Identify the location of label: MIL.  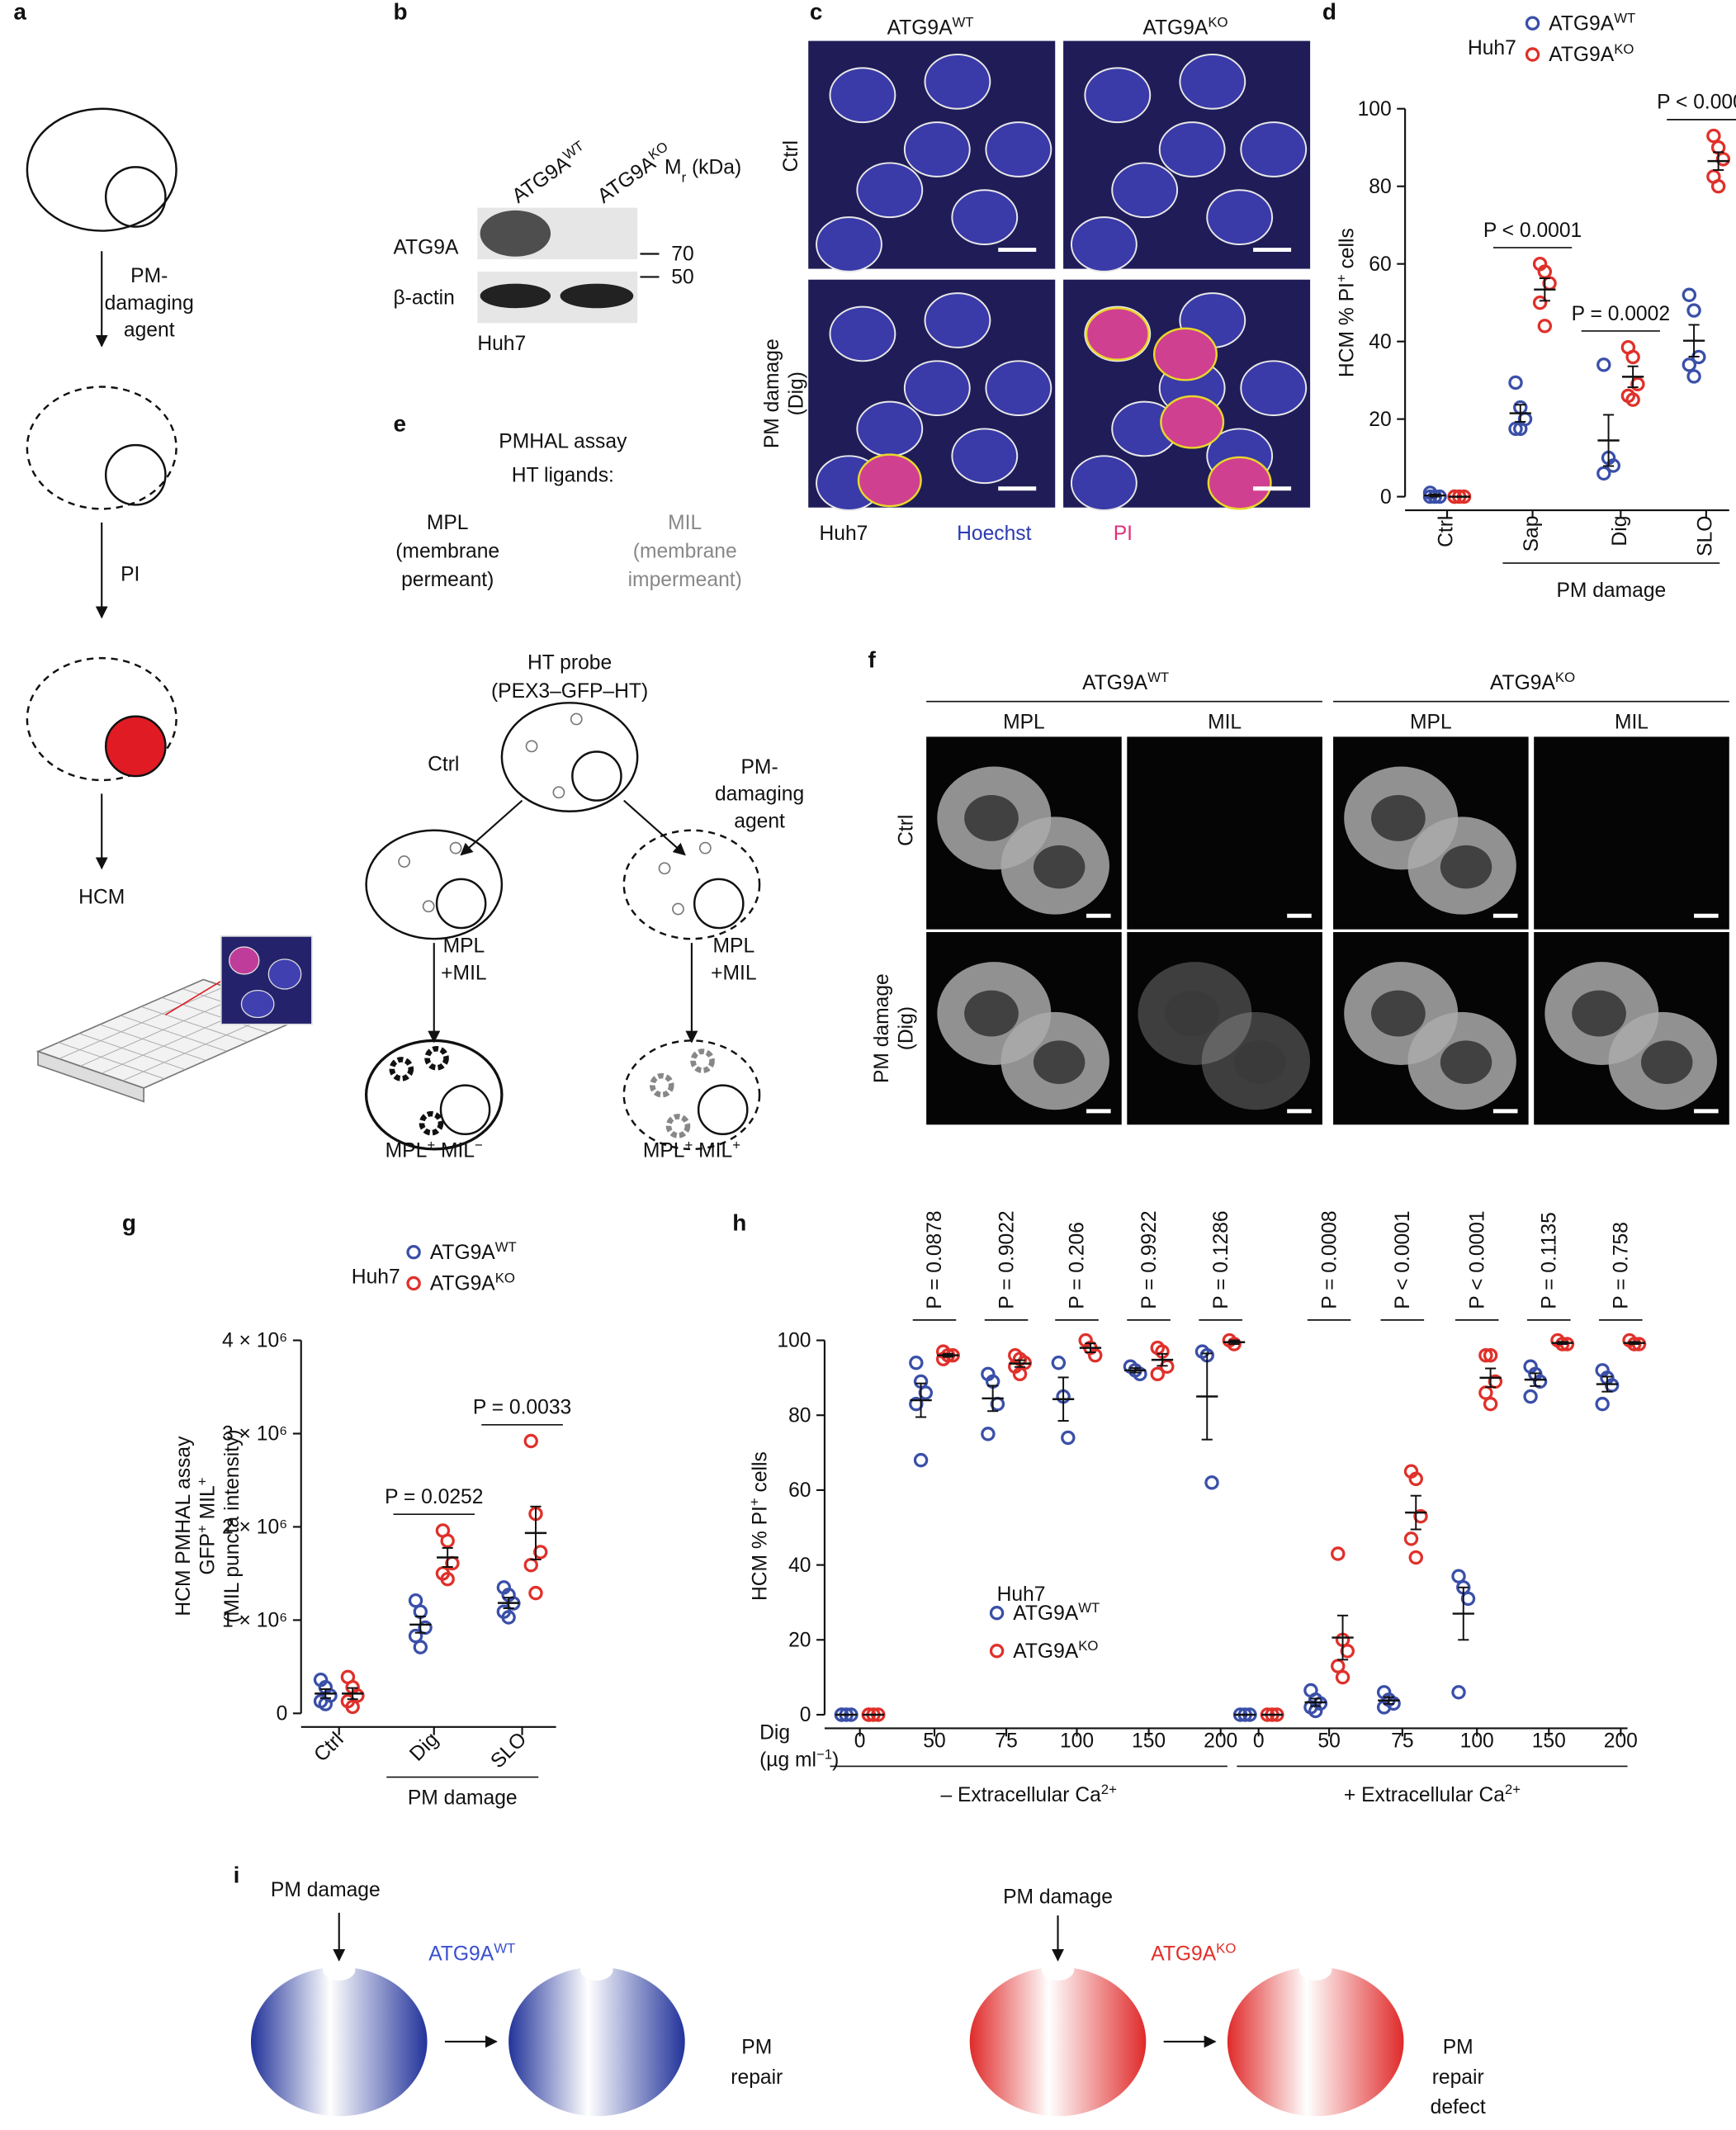
(1632, 723).